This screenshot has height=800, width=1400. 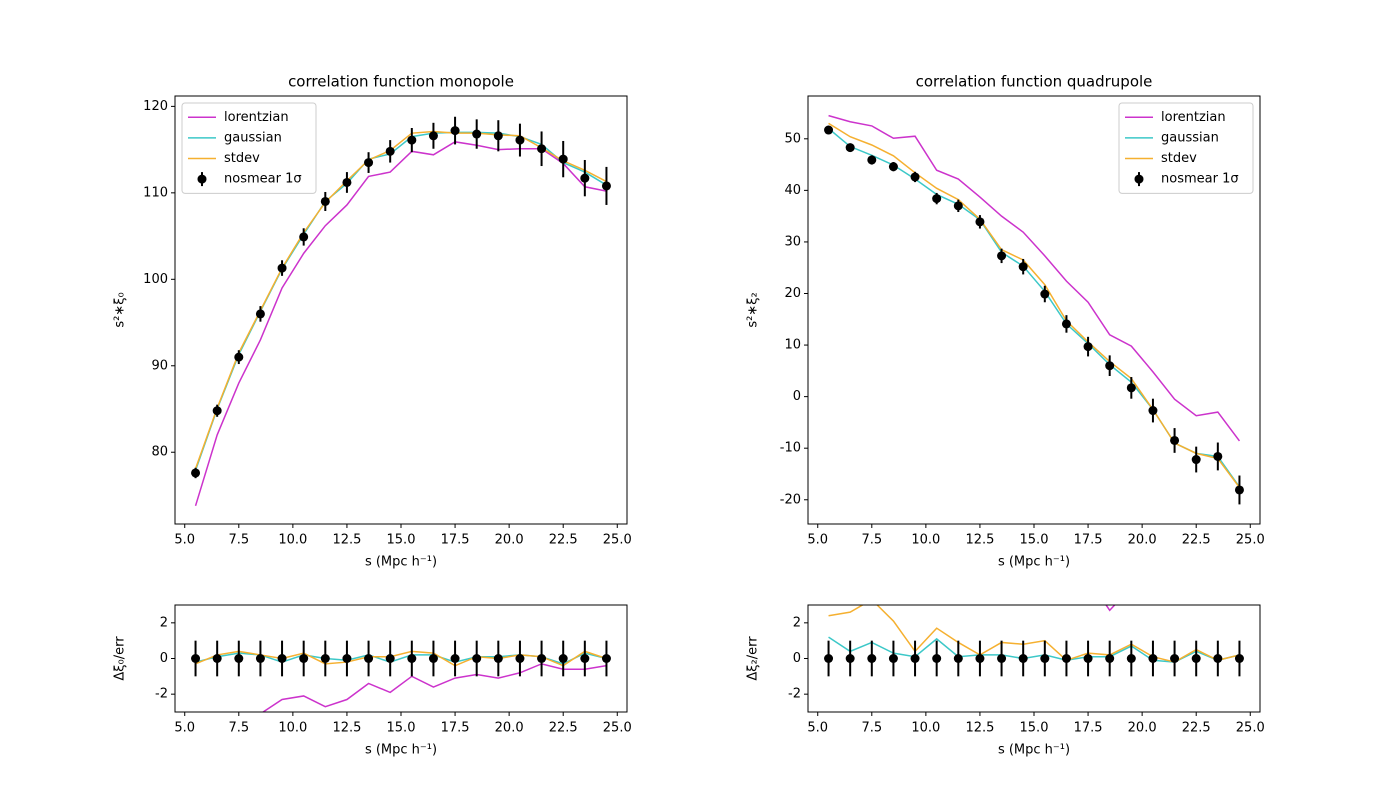 What do you see at coordinates (794, 694) in the screenshot?
I see `y-tick-label: -2` at bounding box center [794, 694].